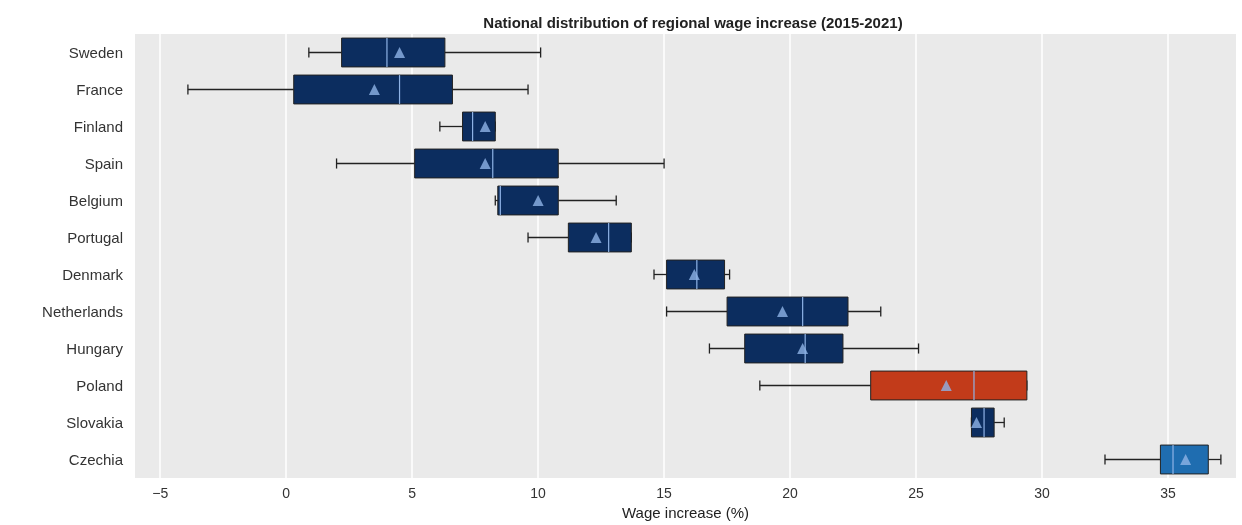 The image size is (1242, 525). What do you see at coordinates (95, 52) in the screenshot?
I see `y-tick-label: Sweden` at bounding box center [95, 52].